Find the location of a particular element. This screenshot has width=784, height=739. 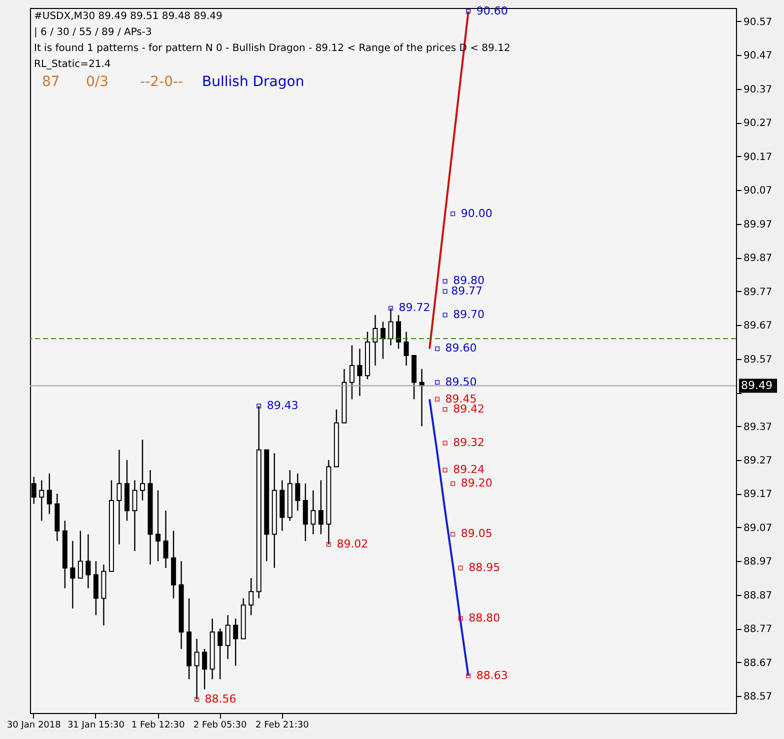

y-tick-label: 89.07 is located at coordinates (758, 528).